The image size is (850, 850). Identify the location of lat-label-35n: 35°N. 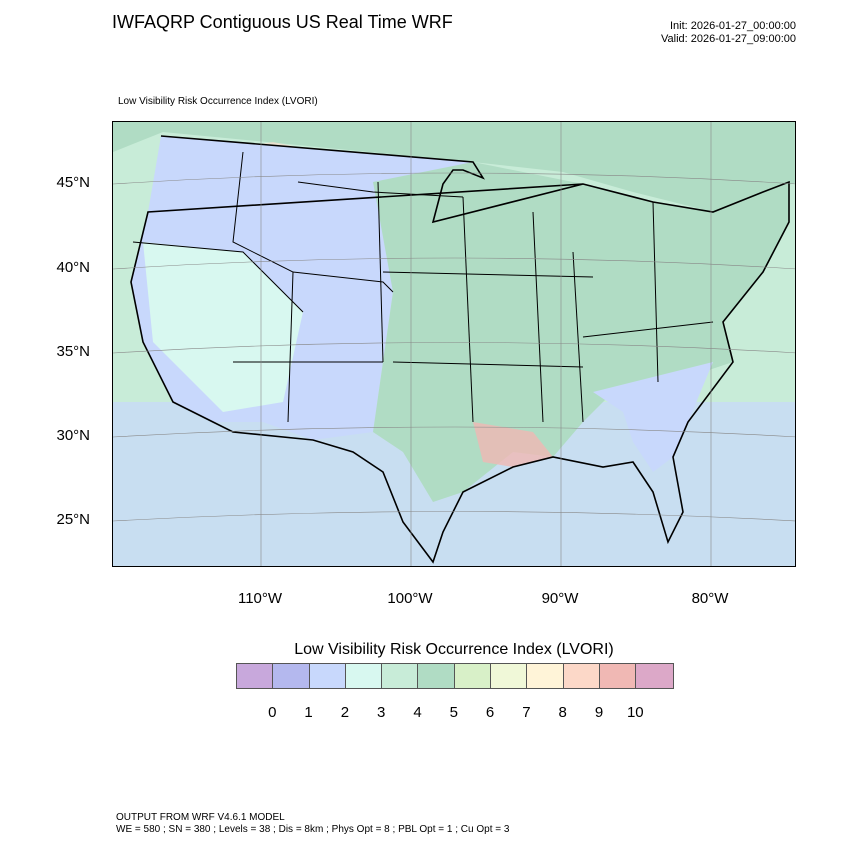
(73, 351).